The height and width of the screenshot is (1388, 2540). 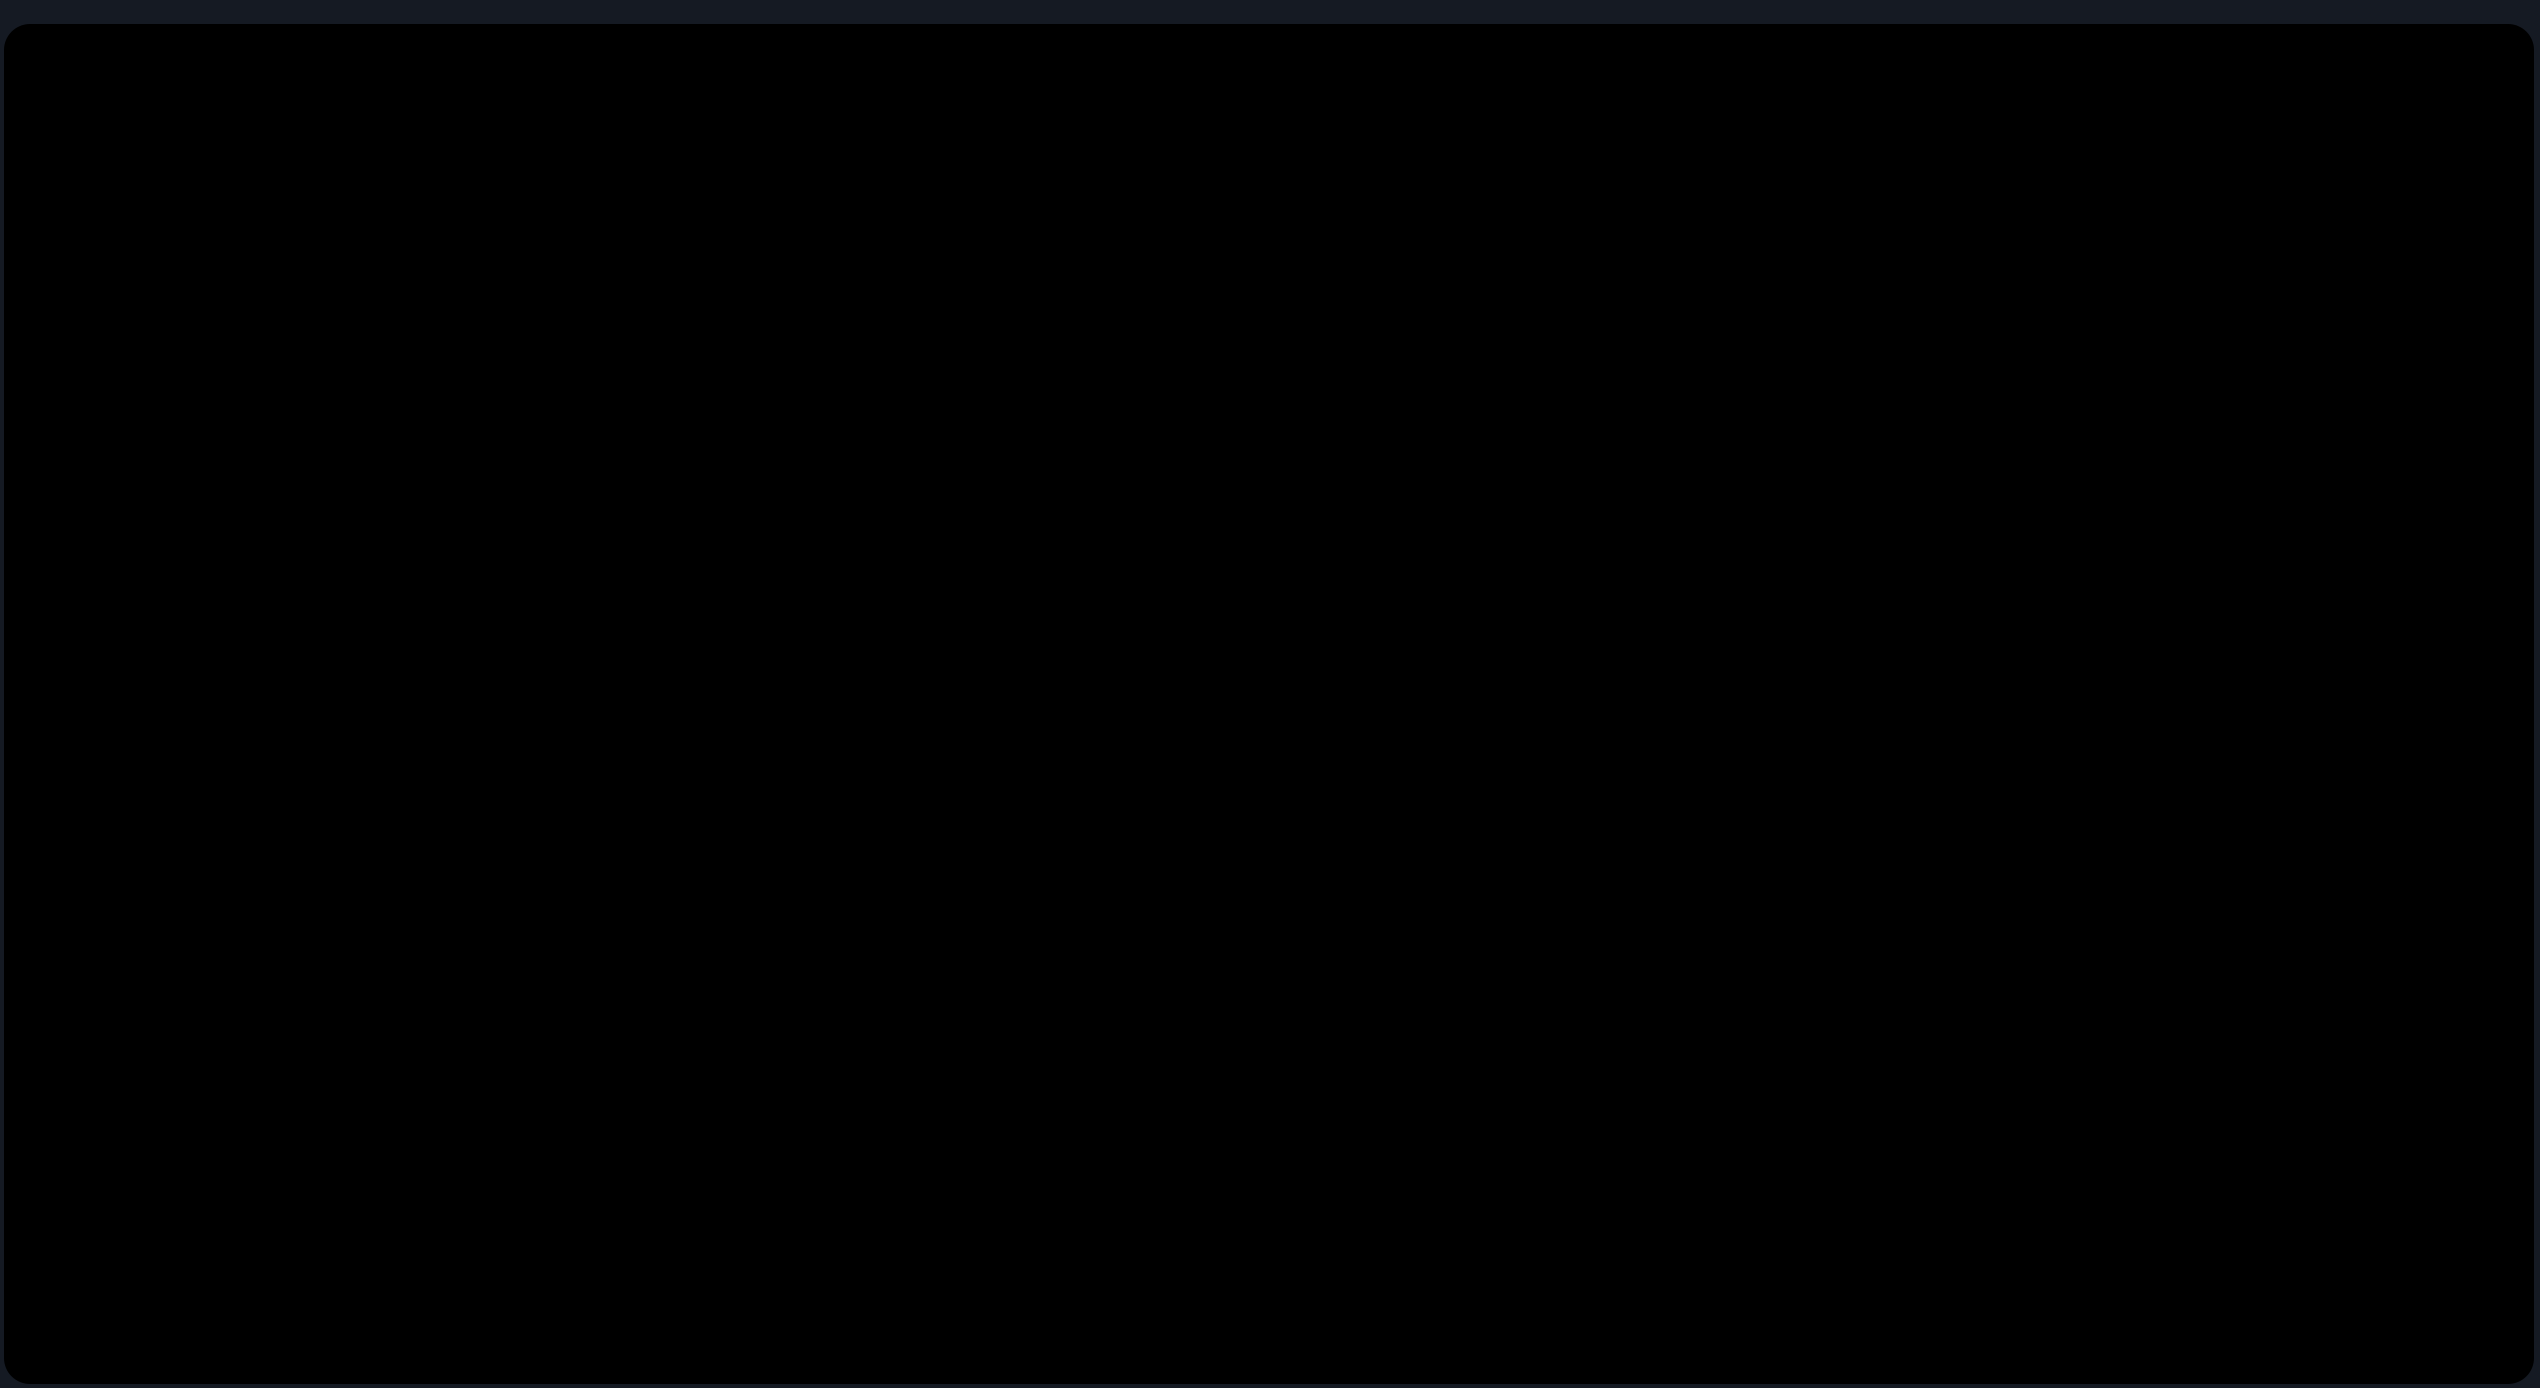 What do you see at coordinates (1270, 12) in the screenshot?
I see `top-info-bar` at bounding box center [1270, 12].